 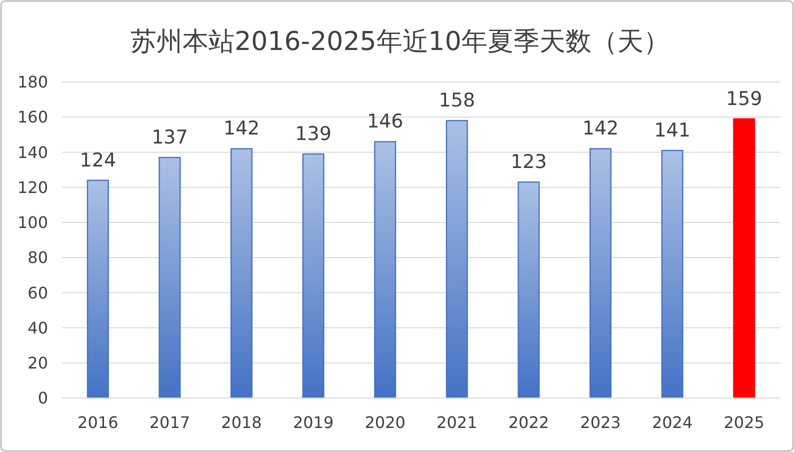 What do you see at coordinates (169, 422) in the screenshot?
I see `x-tick-label: 2017` at bounding box center [169, 422].